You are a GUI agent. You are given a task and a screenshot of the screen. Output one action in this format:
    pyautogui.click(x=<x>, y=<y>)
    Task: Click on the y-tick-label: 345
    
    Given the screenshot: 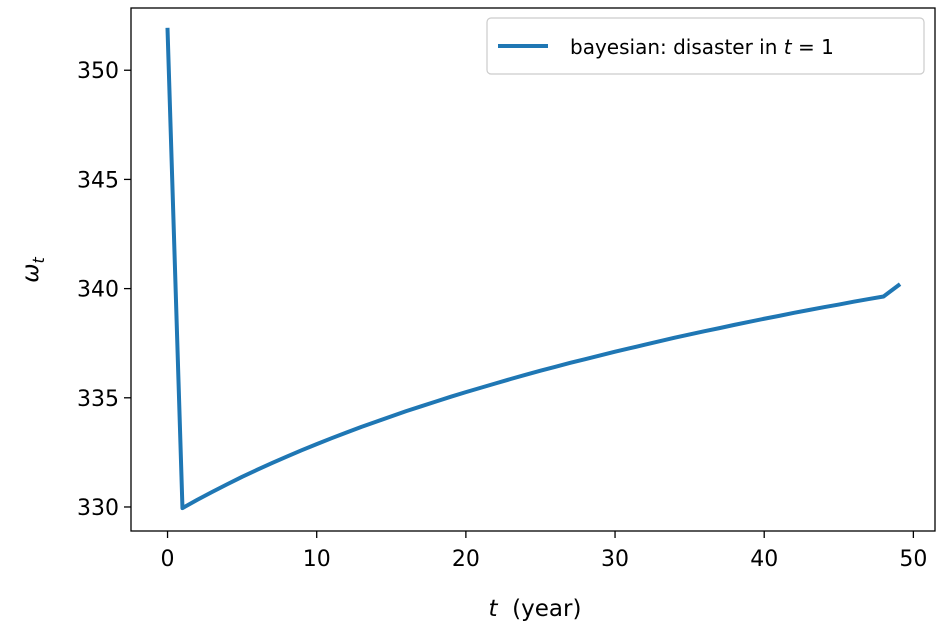 What is the action you would take?
    pyautogui.click(x=98, y=180)
    